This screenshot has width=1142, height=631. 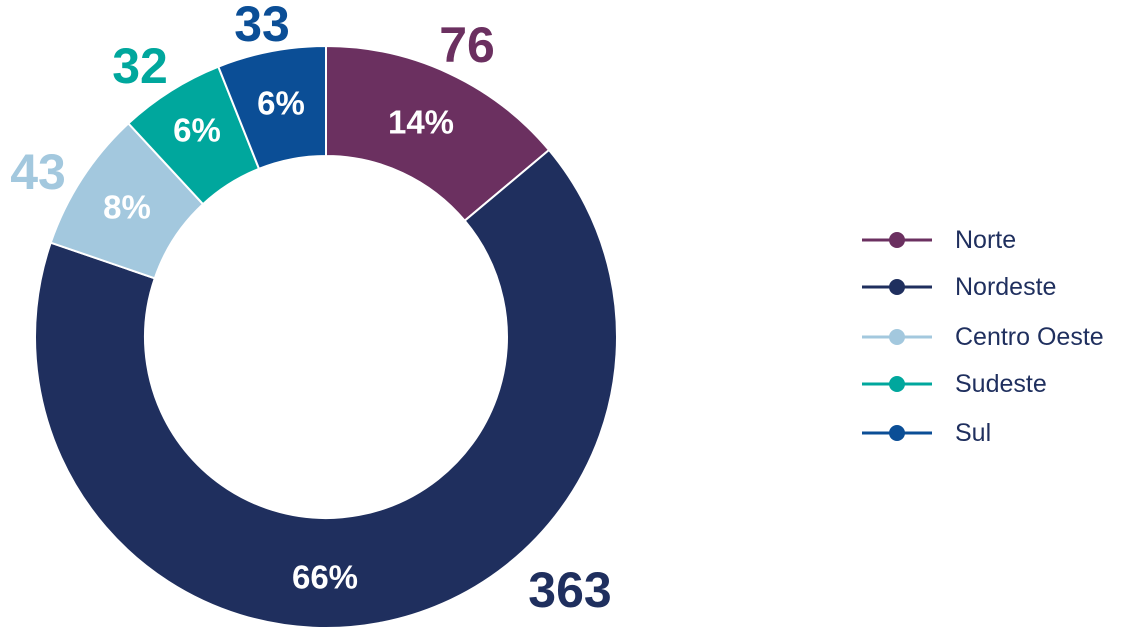 I want to click on legend-label: Centro Oeste, so click(x=1029, y=337).